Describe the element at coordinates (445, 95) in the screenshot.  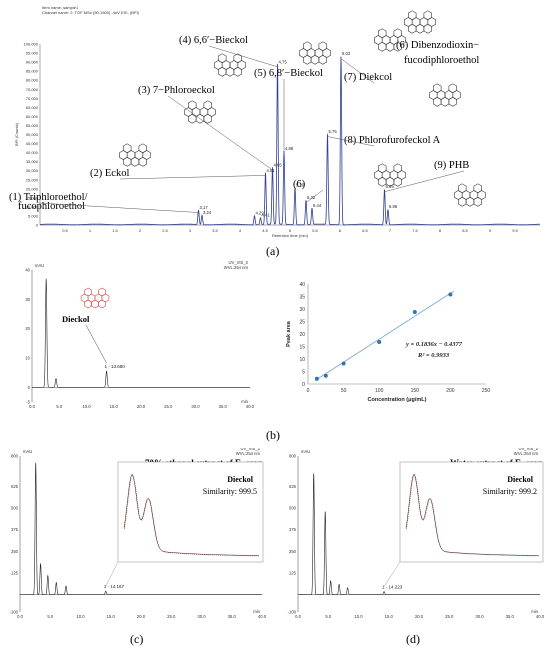
I see `structure-dibenzodioxin` at that location.